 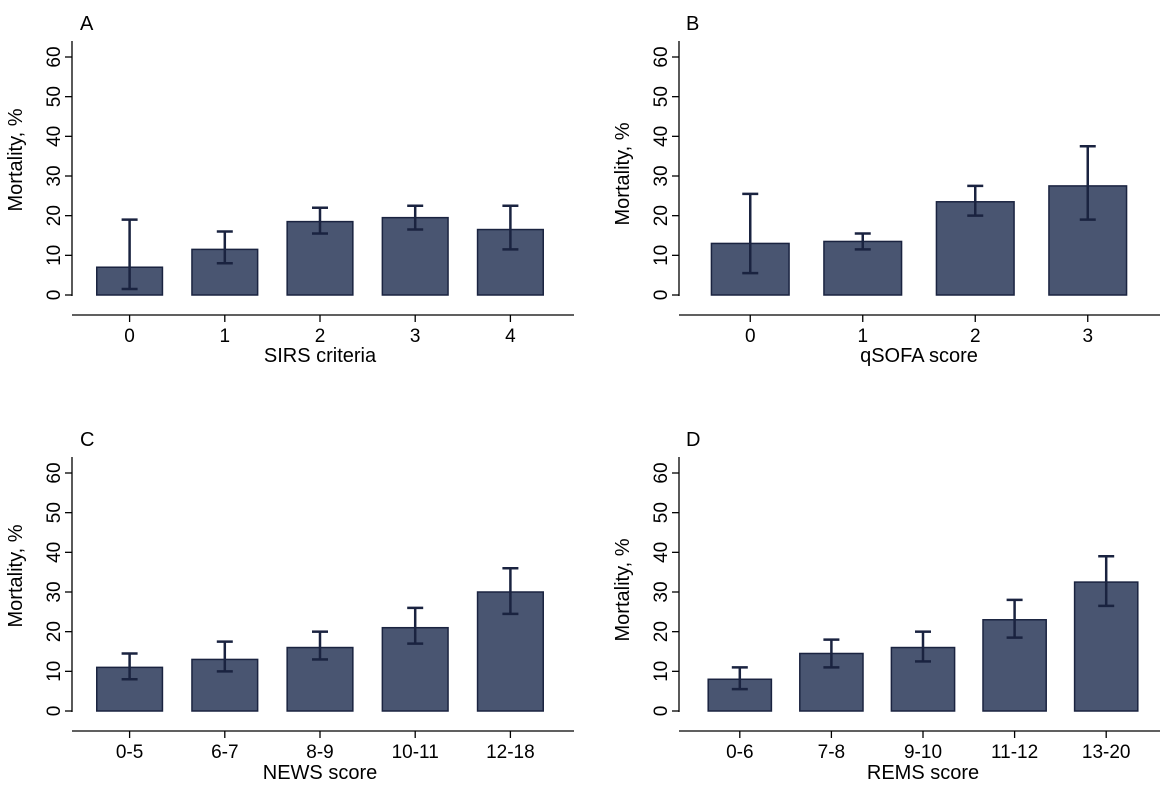 I want to click on x-tick-label: 6-7, so click(x=224, y=752).